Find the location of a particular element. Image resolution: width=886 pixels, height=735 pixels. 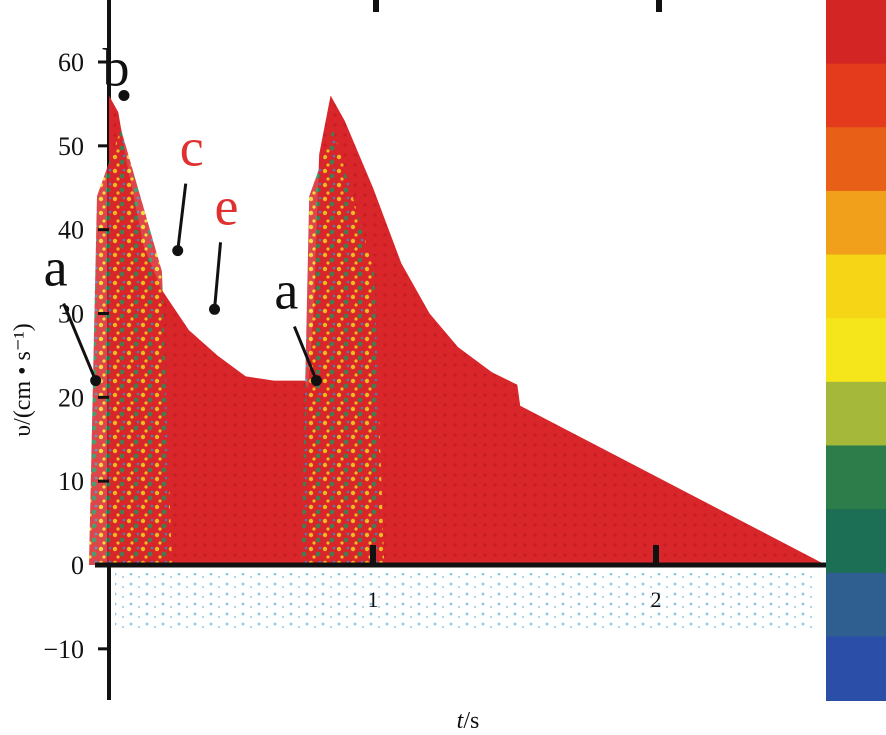

y-tick-label: −10 is located at coordinates (63, 649).